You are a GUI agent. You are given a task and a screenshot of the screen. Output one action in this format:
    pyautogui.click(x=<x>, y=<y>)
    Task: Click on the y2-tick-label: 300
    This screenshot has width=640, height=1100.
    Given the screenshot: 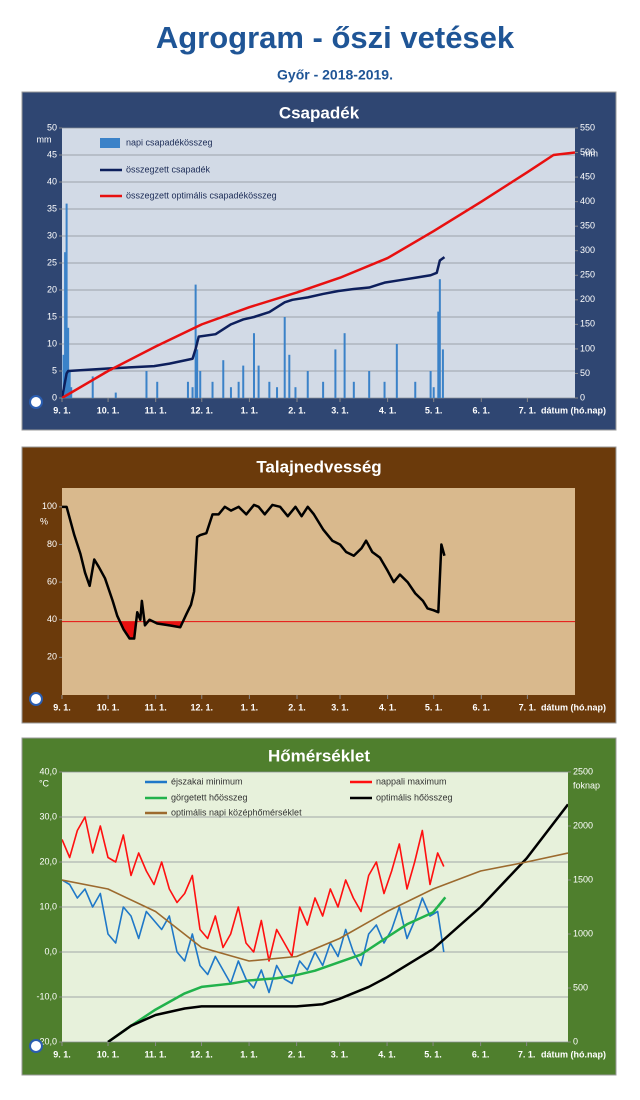 What is the action you would take?
    pyautogui.click(x=587, y=250)
    